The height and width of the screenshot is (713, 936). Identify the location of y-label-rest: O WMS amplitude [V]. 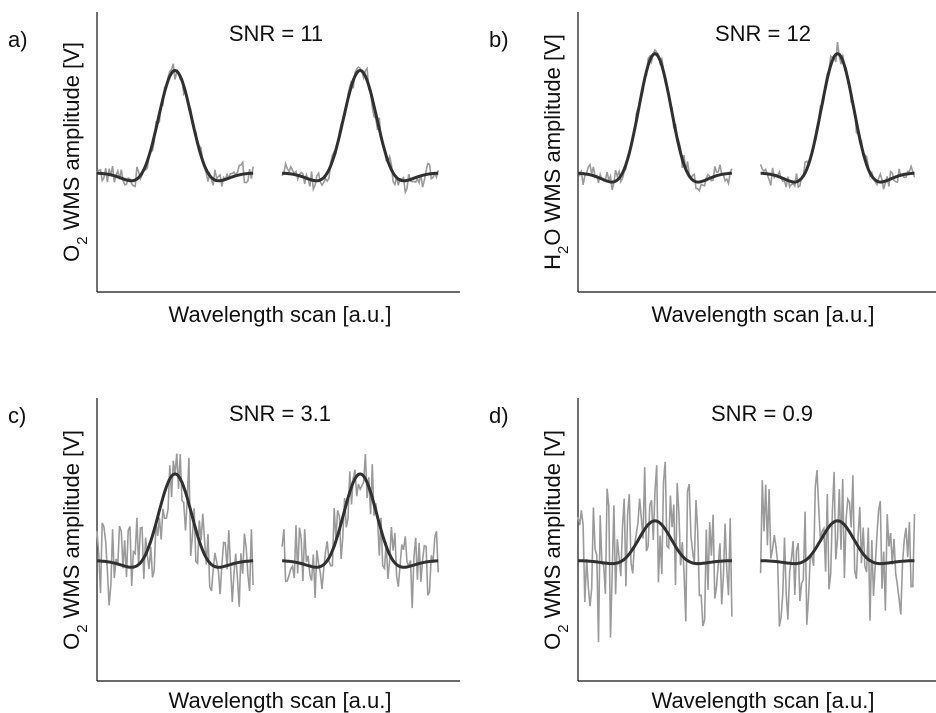
(552, 140).